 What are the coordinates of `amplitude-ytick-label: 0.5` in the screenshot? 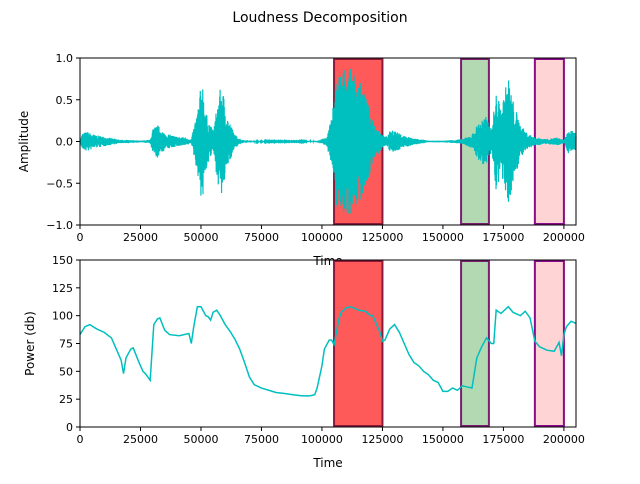 It's located at (65, 100).